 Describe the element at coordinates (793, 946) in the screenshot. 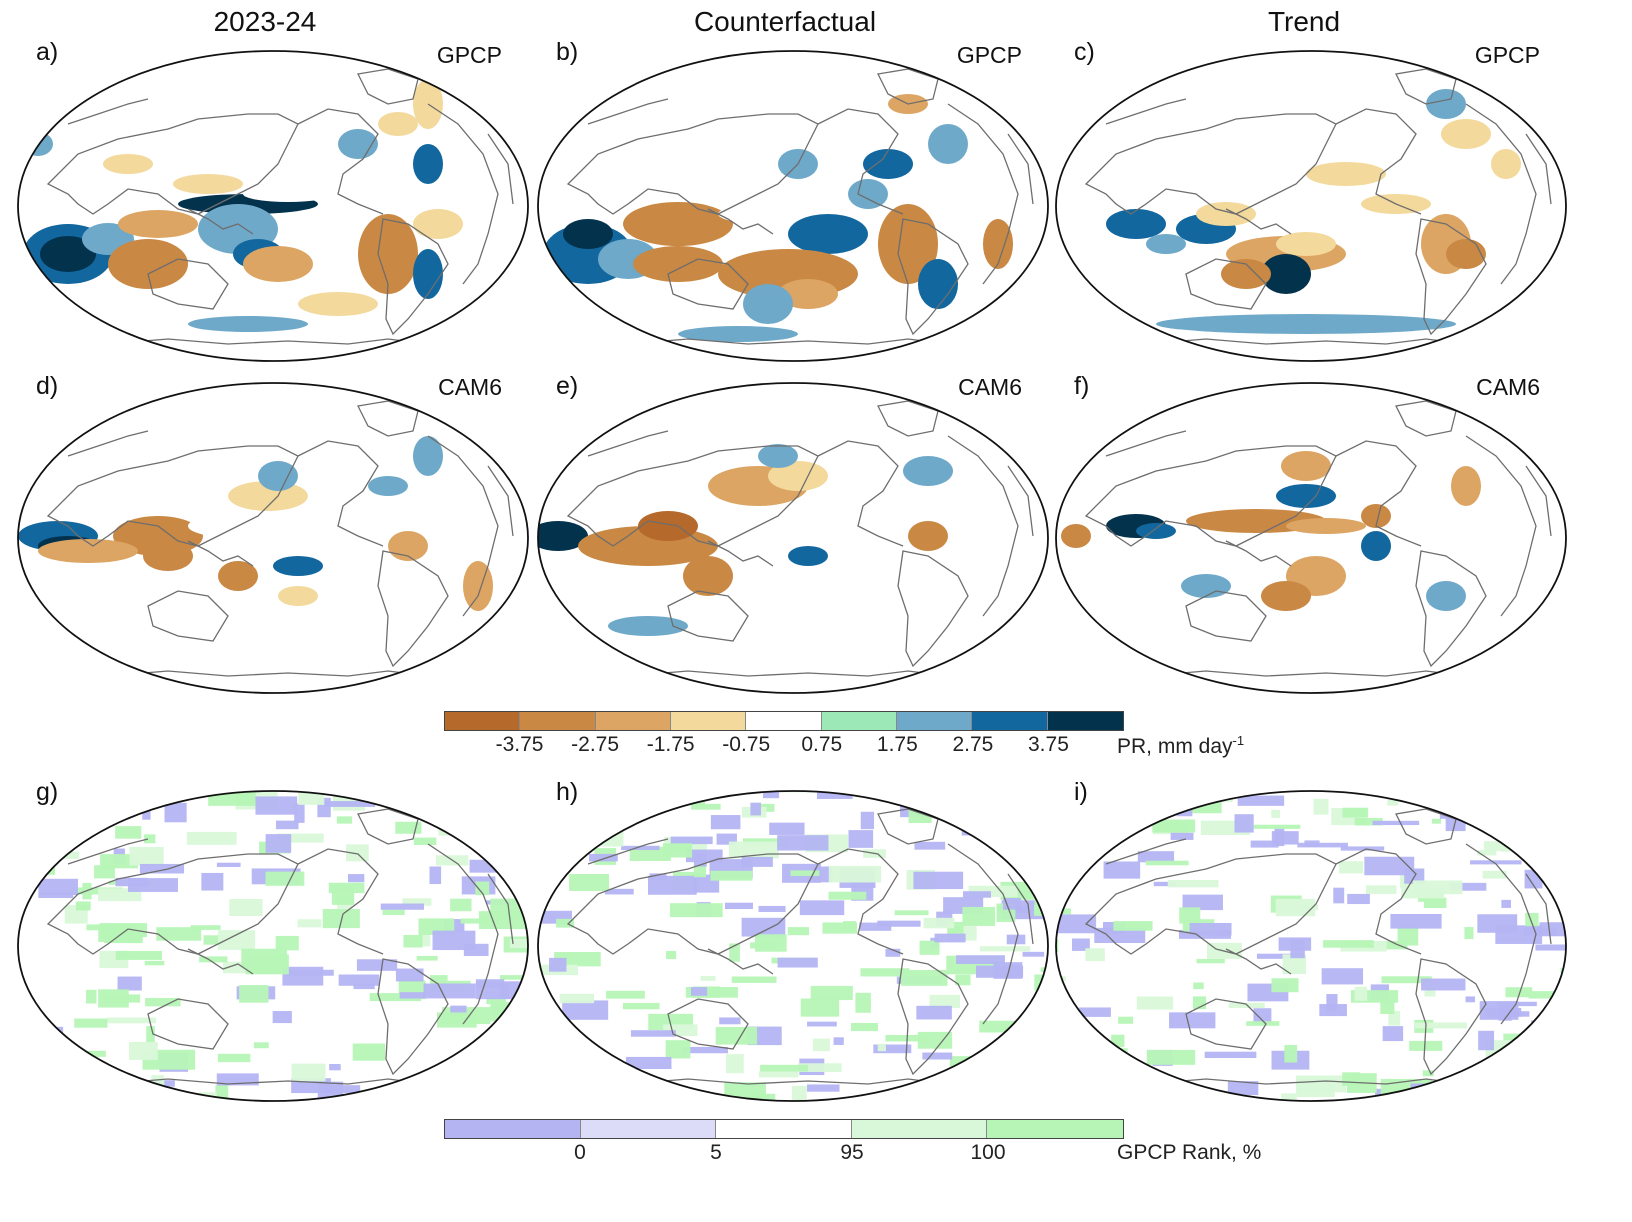

I see `map-outline` at that location.